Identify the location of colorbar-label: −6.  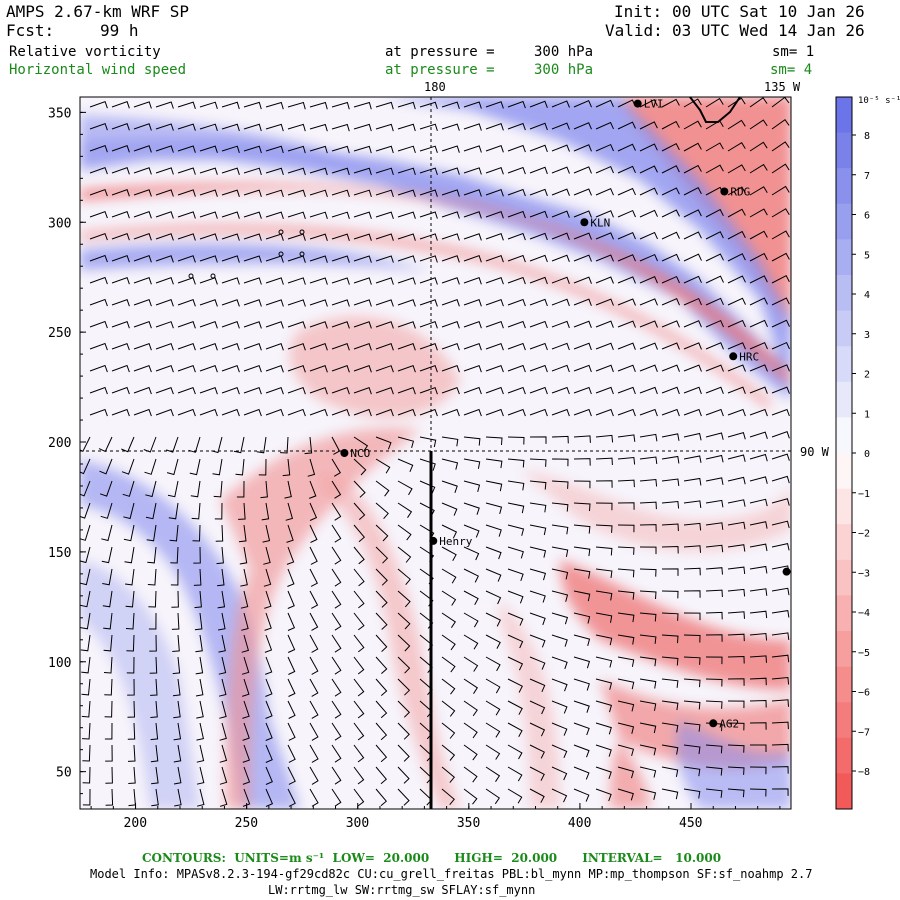
(864, 693).